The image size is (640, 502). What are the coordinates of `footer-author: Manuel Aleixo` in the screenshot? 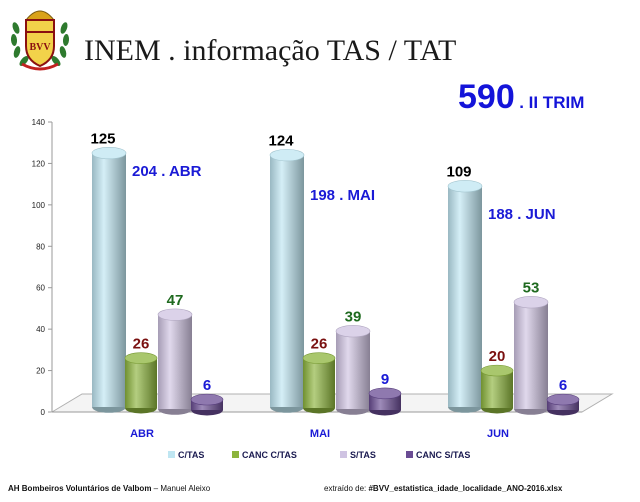 It's located at (185, 488).